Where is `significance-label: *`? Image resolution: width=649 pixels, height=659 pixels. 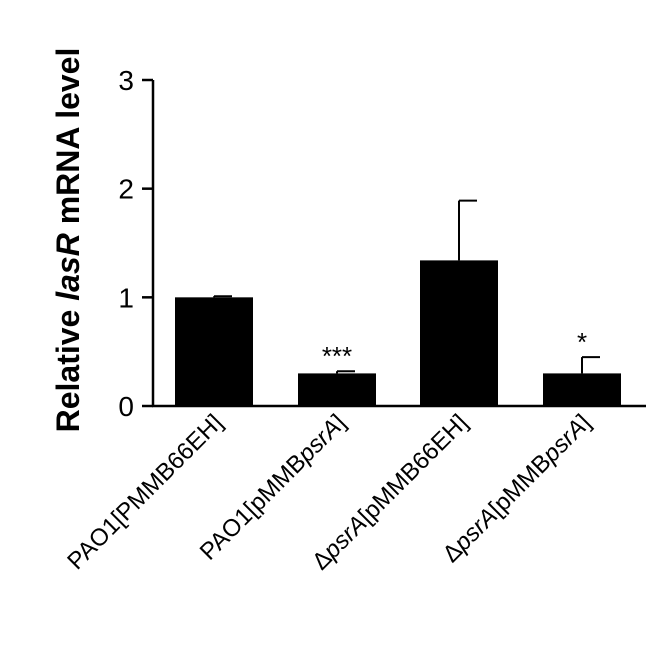
significance-label: * is located at coordinates (582, 342).